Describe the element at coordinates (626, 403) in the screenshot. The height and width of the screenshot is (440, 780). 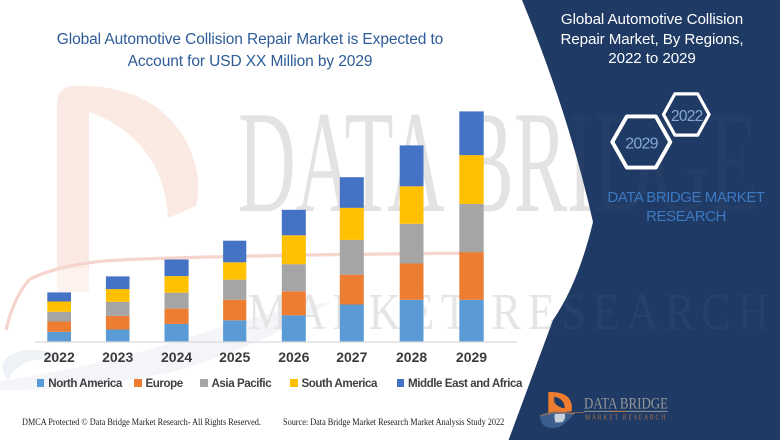
I see `svg-text: DATA BRIDGE` at that location.